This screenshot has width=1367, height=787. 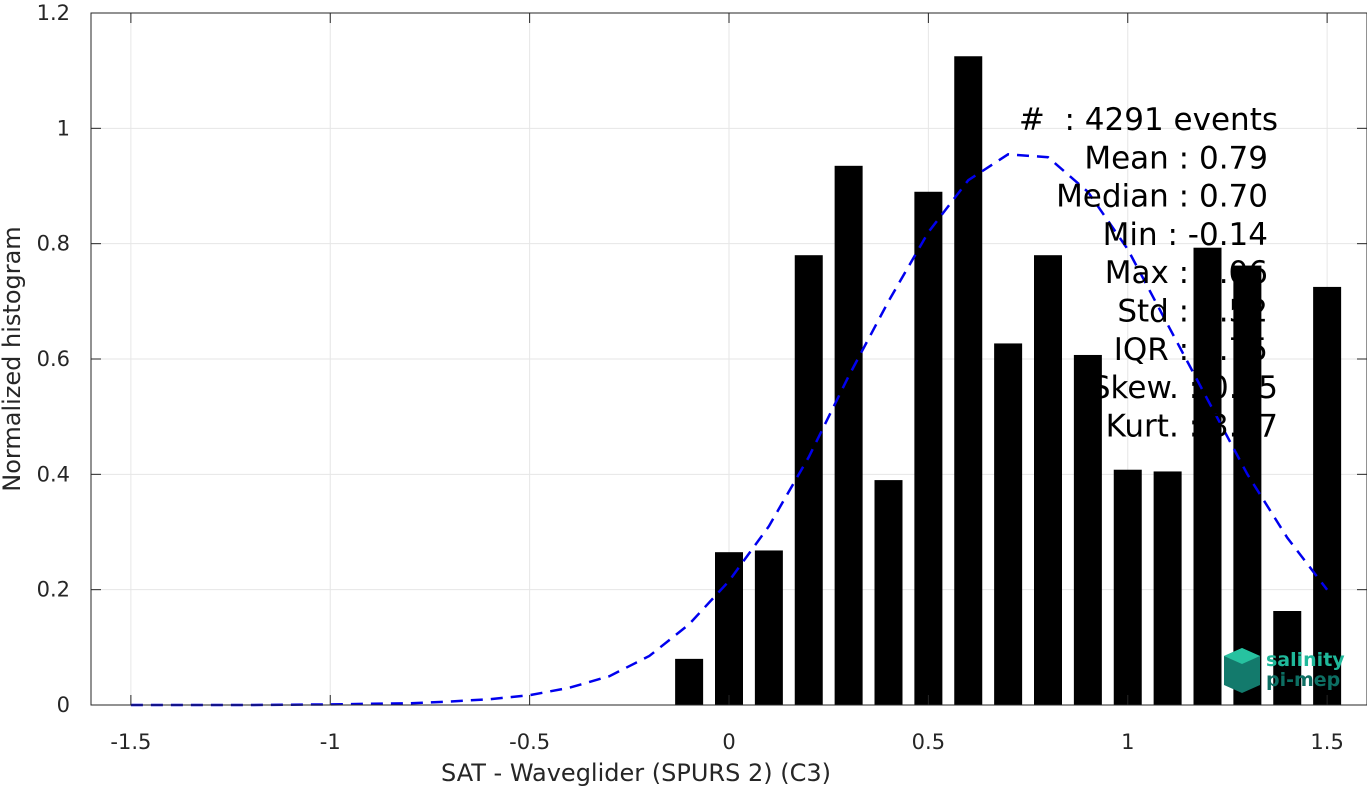 I want to click on stat-line: # : 4291 events, so click(x=1148, y=120).